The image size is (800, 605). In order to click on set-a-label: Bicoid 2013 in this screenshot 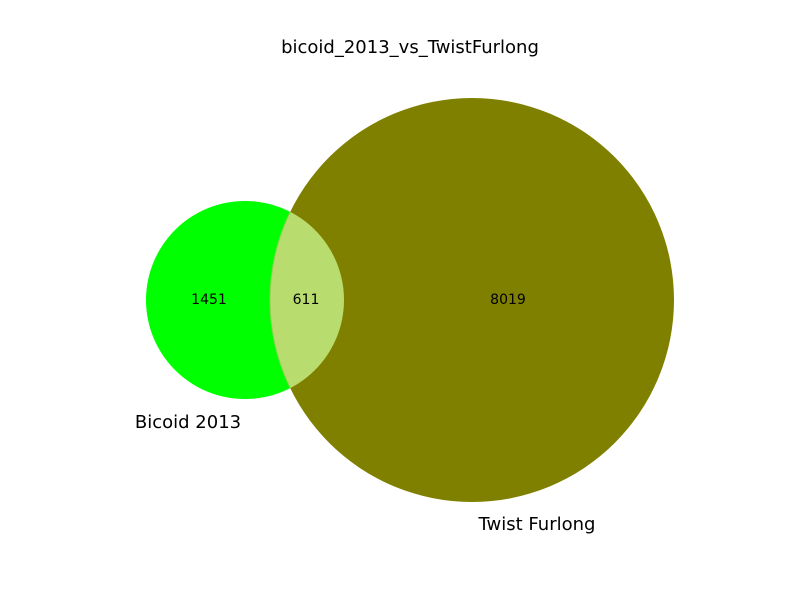, I will do `click(188, 422)`.